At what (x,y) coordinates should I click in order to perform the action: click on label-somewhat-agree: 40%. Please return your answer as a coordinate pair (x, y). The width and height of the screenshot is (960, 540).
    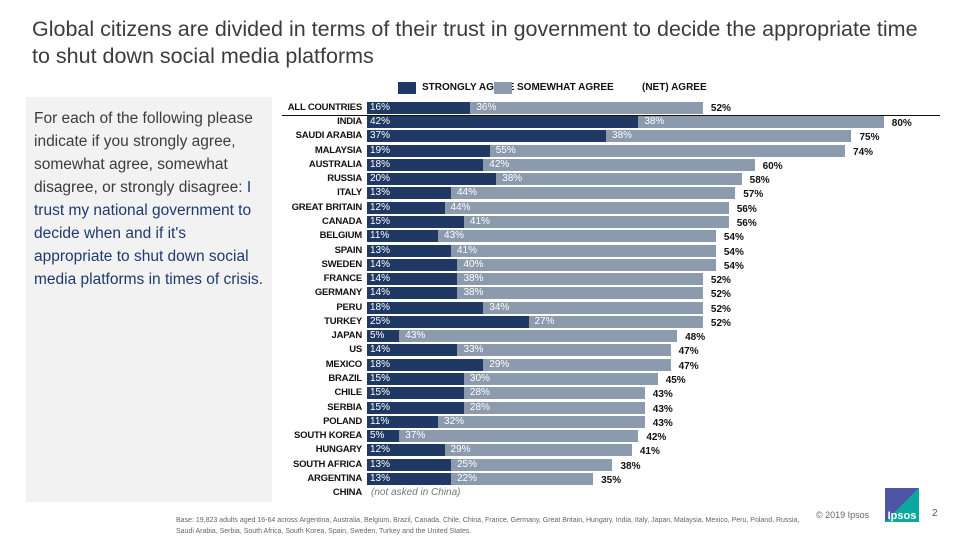
    Looking at the image, I should click on (473, 264).